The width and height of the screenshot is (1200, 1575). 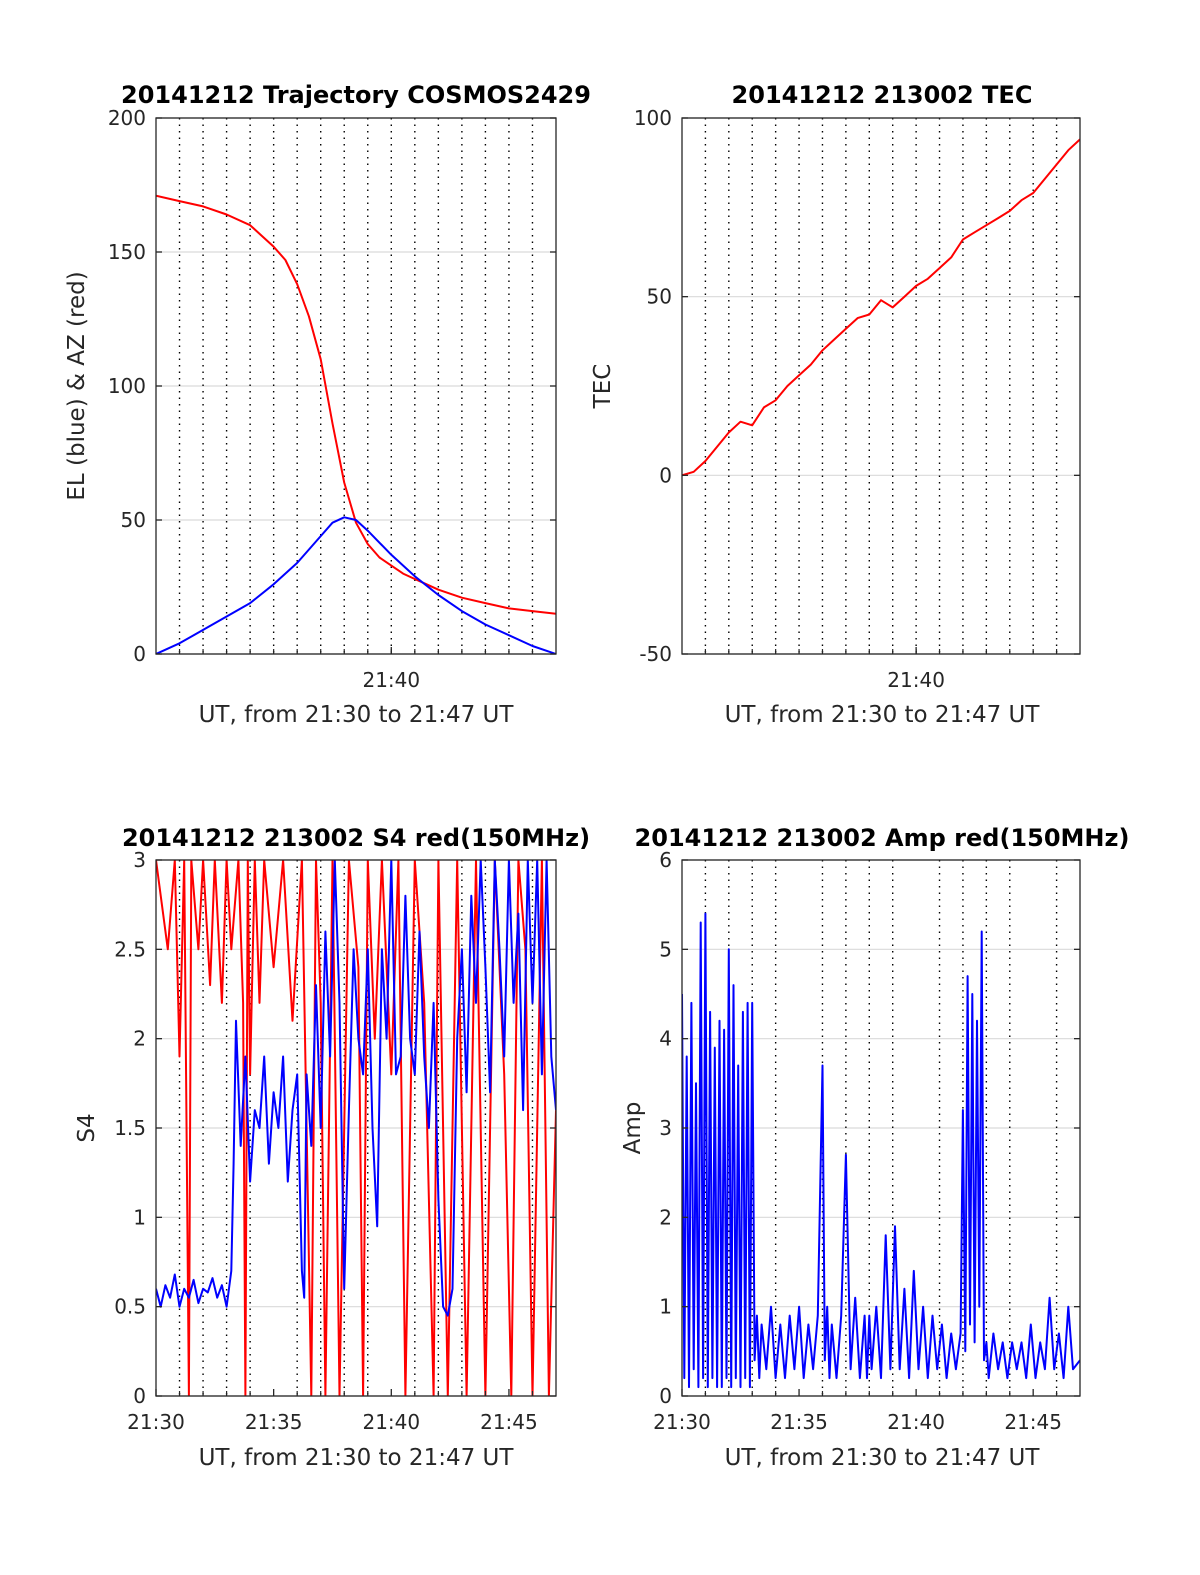 I want to click on trajectory-y-axis-label: EL (blue) & AZ (red), so click(x=77, y=385).